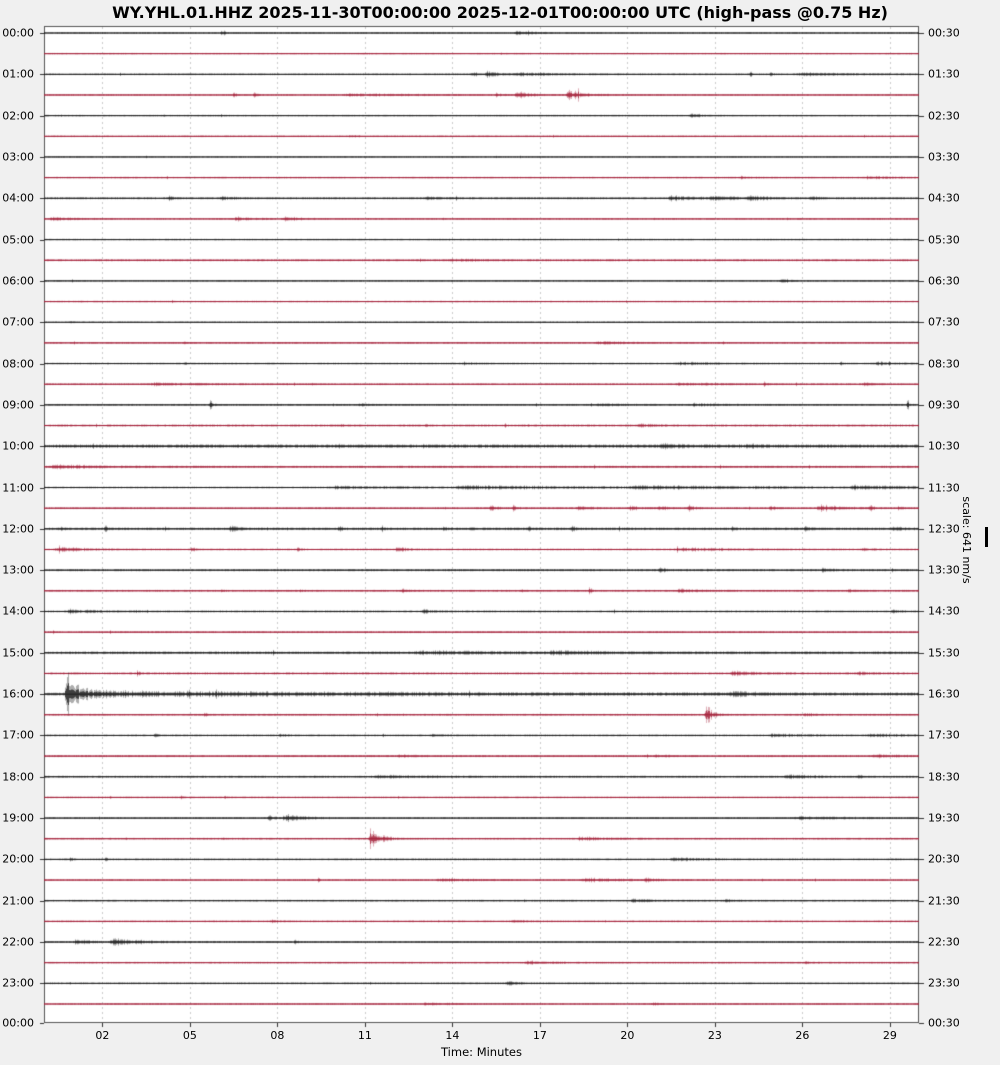 This screenshot has height=1065, width=1000. Describe the element at coordinates (452, 1035) in the screenshot. I see `x-tick-label: 14` at that location.